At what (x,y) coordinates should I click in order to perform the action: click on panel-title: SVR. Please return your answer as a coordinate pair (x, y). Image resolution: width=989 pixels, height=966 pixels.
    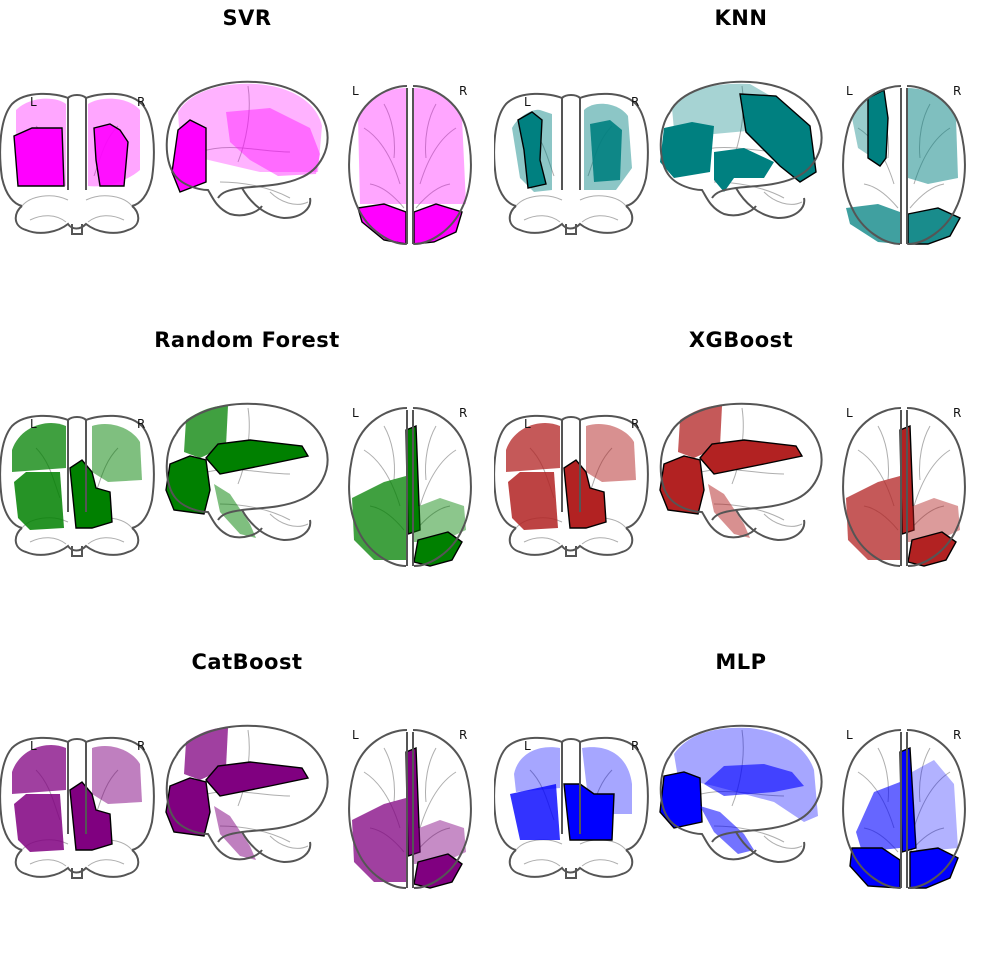
    Looking at the image, I should click on (247, 18).